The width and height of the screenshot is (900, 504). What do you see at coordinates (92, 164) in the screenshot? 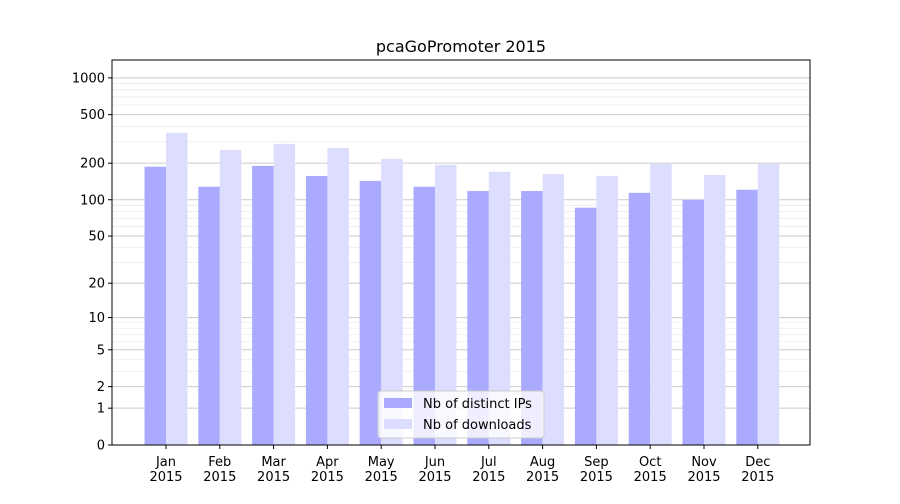
I see `y-tick-label: 200` at bounding box center [92, 164].